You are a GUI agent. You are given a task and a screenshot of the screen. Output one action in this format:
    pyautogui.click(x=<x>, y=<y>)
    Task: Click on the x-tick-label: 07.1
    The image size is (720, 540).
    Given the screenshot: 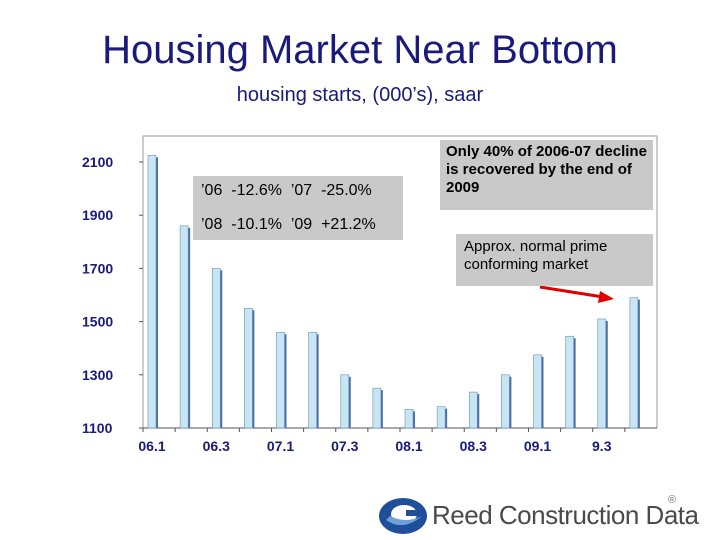 What is the action you would take?
    pyautogui.click(x=280, y=446)
    